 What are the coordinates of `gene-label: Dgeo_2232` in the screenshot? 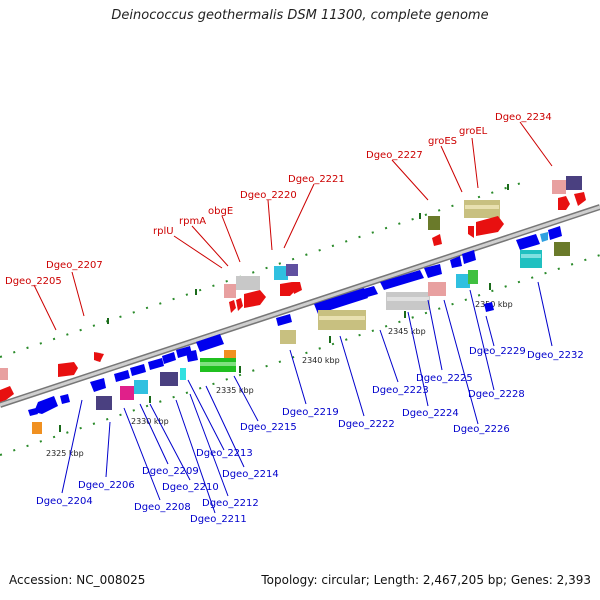 It's located at (555, 355).